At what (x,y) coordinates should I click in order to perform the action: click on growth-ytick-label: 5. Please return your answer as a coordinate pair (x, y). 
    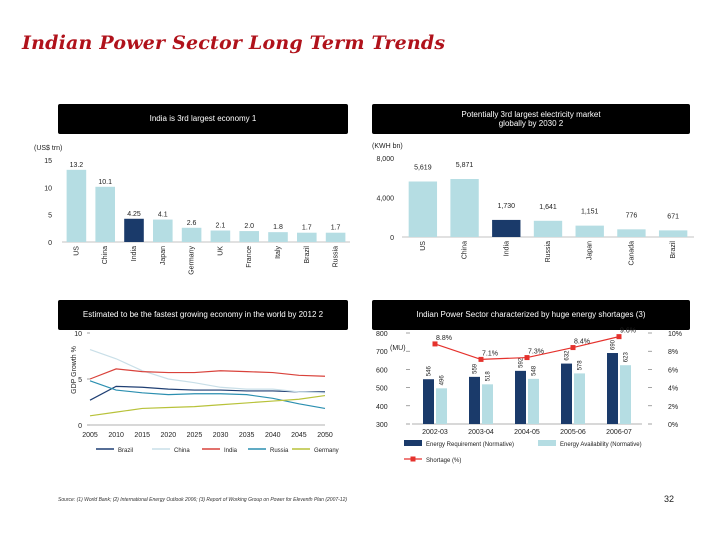
    Looking at the image, I should click on (80, 380).